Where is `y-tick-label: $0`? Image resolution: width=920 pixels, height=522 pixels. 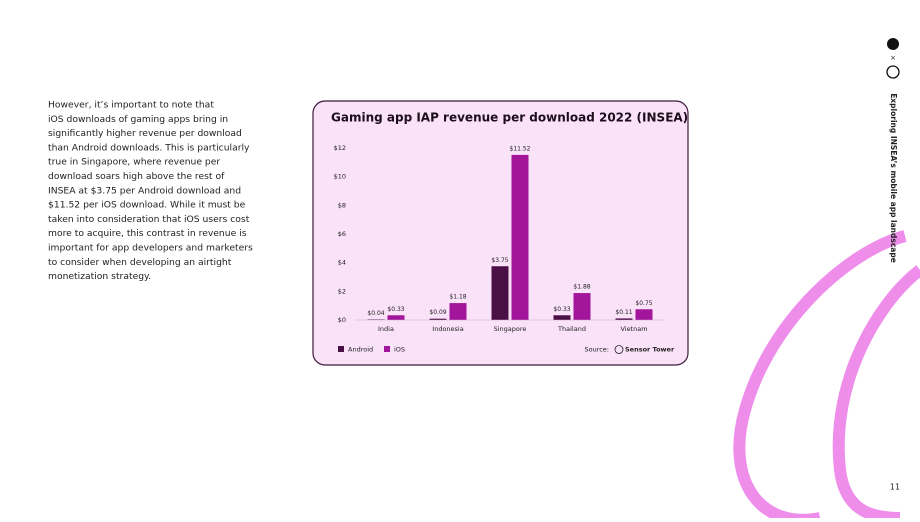 y-tick-label: $0 is located at coordinates (342, 320).